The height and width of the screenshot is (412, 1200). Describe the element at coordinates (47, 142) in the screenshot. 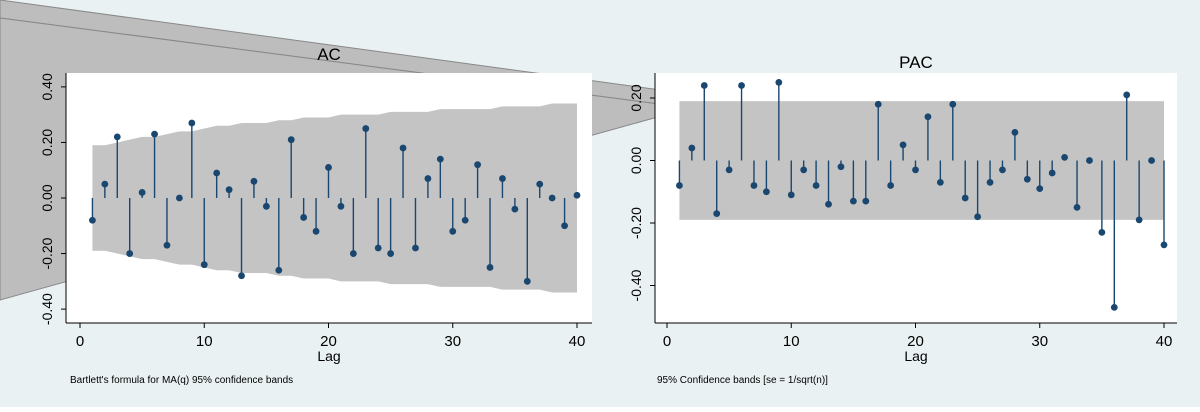

I see `ac-y-tick-label-3: 0.20` at that location.